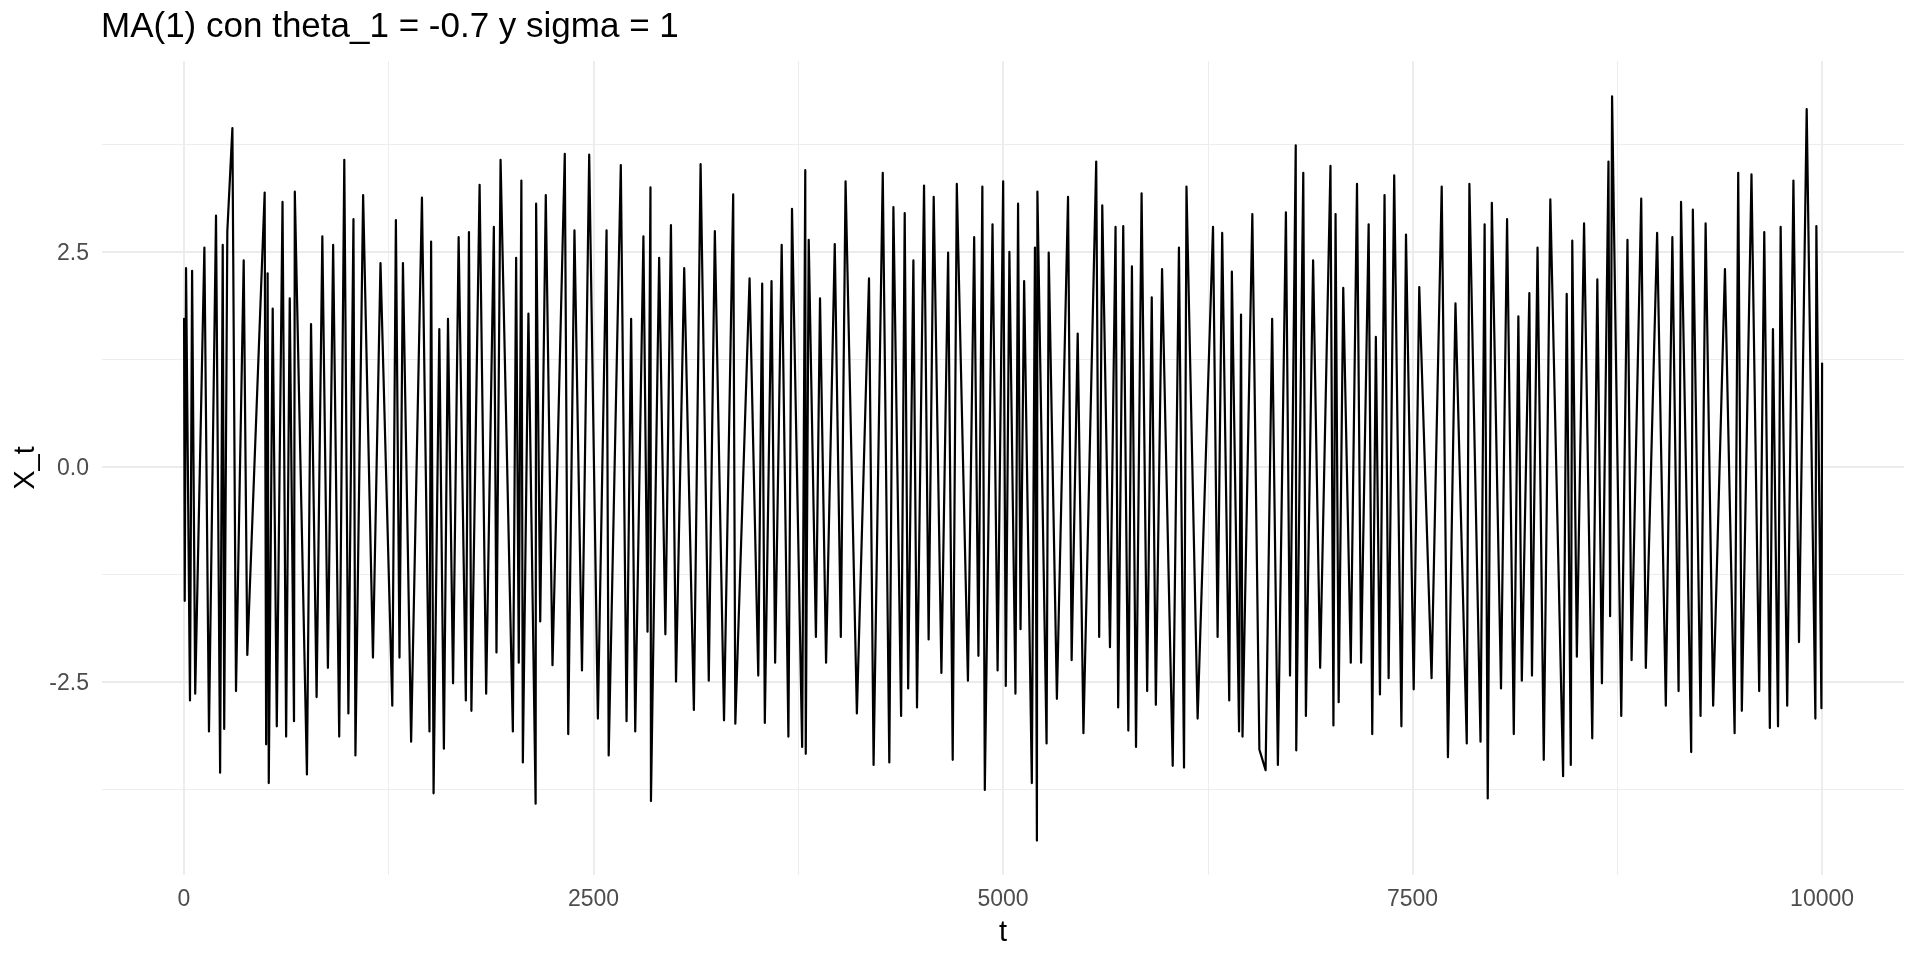 The image size is (1920, 960). What do you see at coordinates (1412, 897) in the screenshot?
I see `x-tick-label: 7500` at bounding box center [1412, 897].